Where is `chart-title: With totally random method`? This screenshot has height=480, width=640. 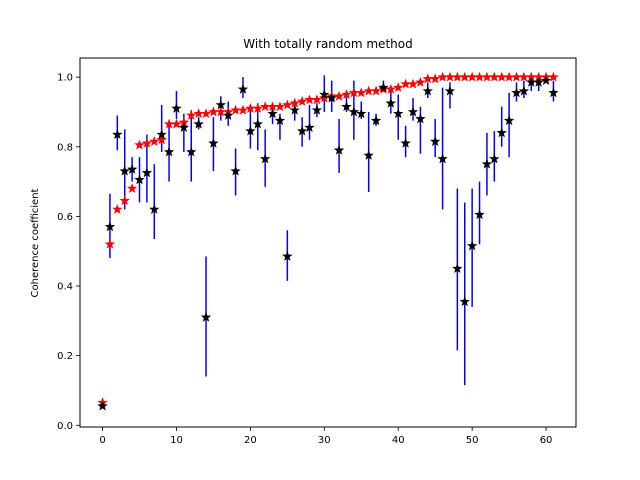 chart-title: With totally random method is located at coordinates (327, 44).